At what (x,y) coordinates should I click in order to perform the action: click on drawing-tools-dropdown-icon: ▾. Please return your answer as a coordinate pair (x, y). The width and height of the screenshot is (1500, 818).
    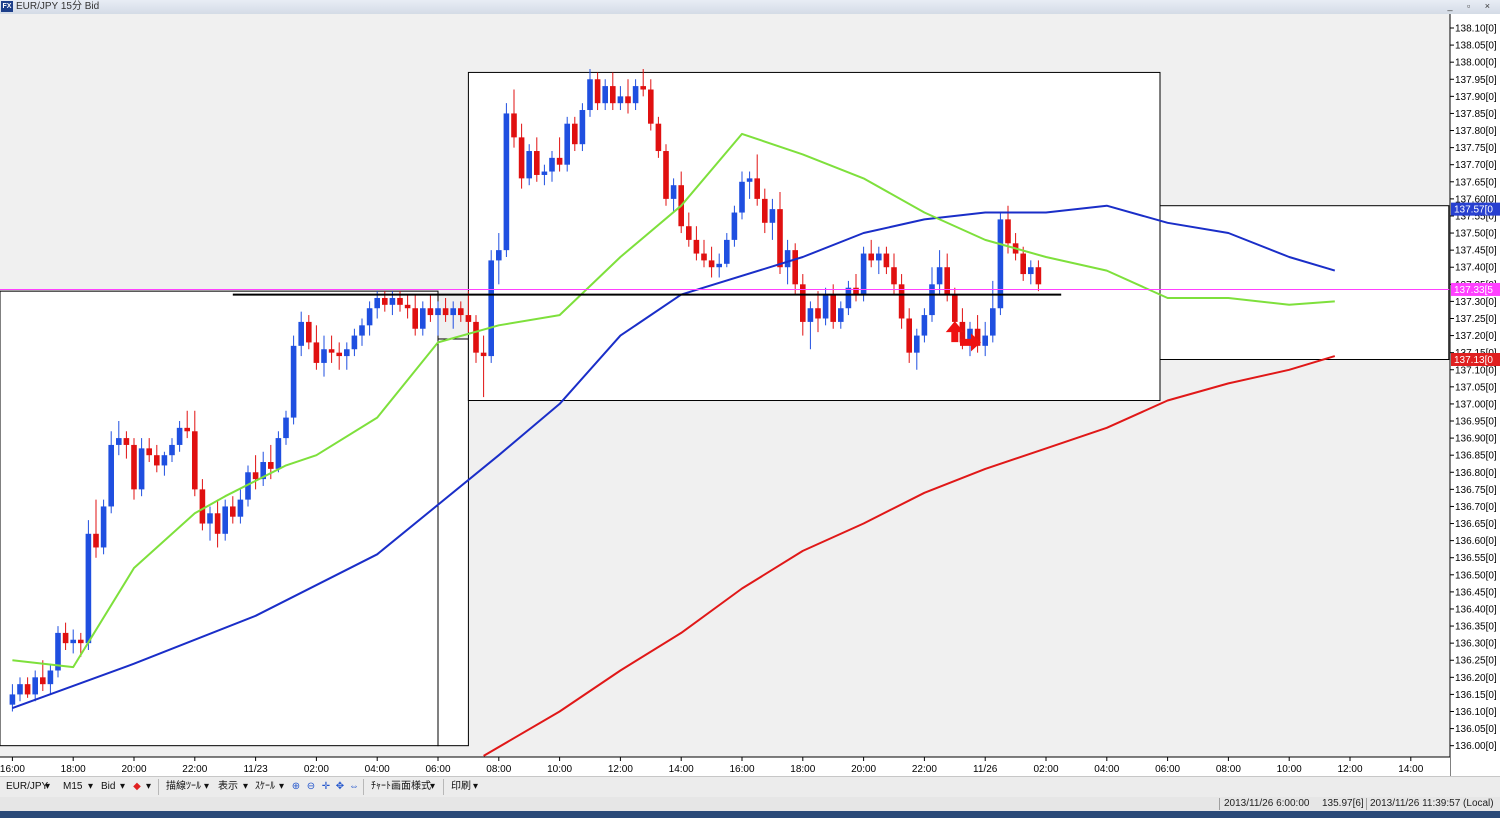
    Looking at the image, I should click on (207, 786).